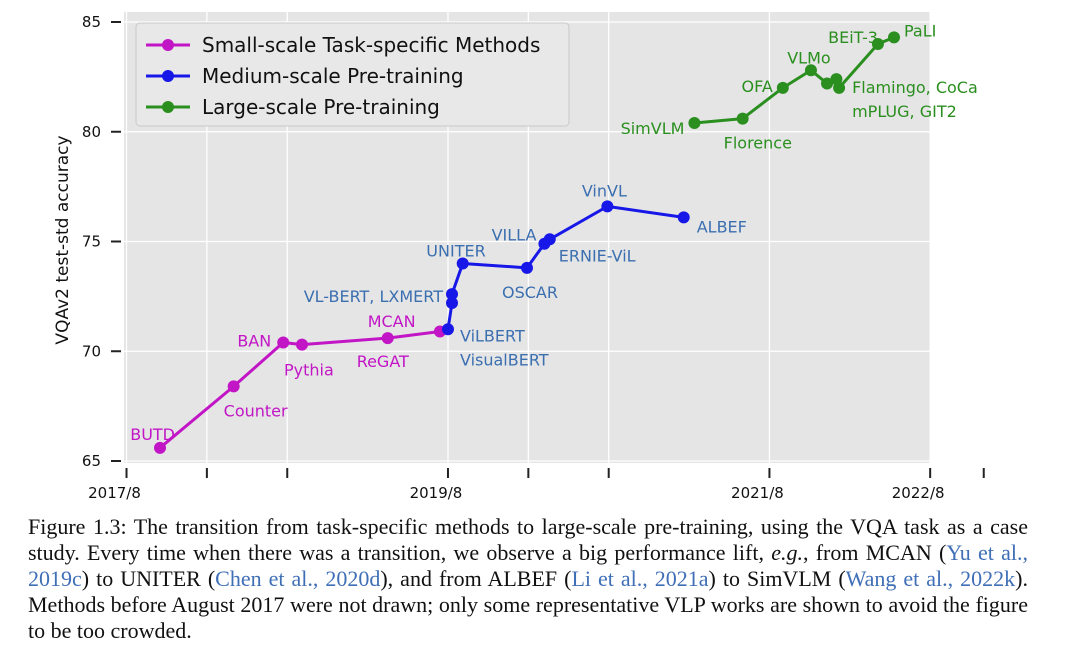 Image resolution: width=1080 pixels, height=660 pixels. I want to click on point-label: VILLA, so click(514, 235).